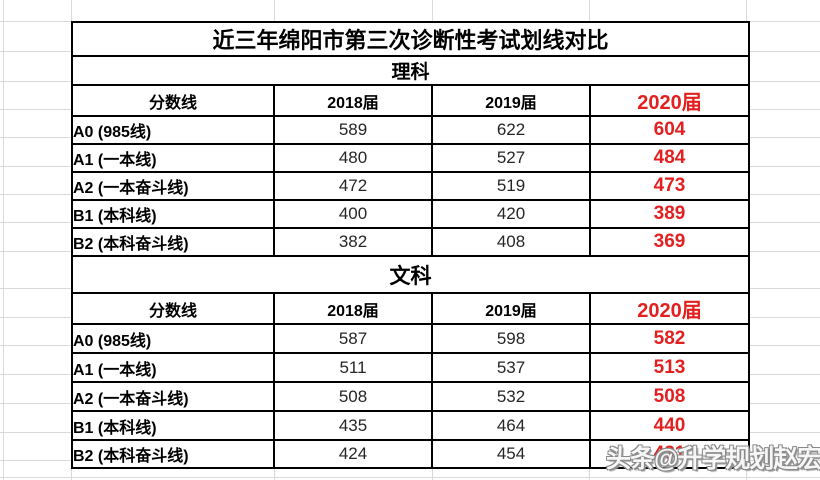 The height and width of the screenshot is (480, 820). I want to click on watermark: 头条@升学规划赵宏, so click(713, 459).